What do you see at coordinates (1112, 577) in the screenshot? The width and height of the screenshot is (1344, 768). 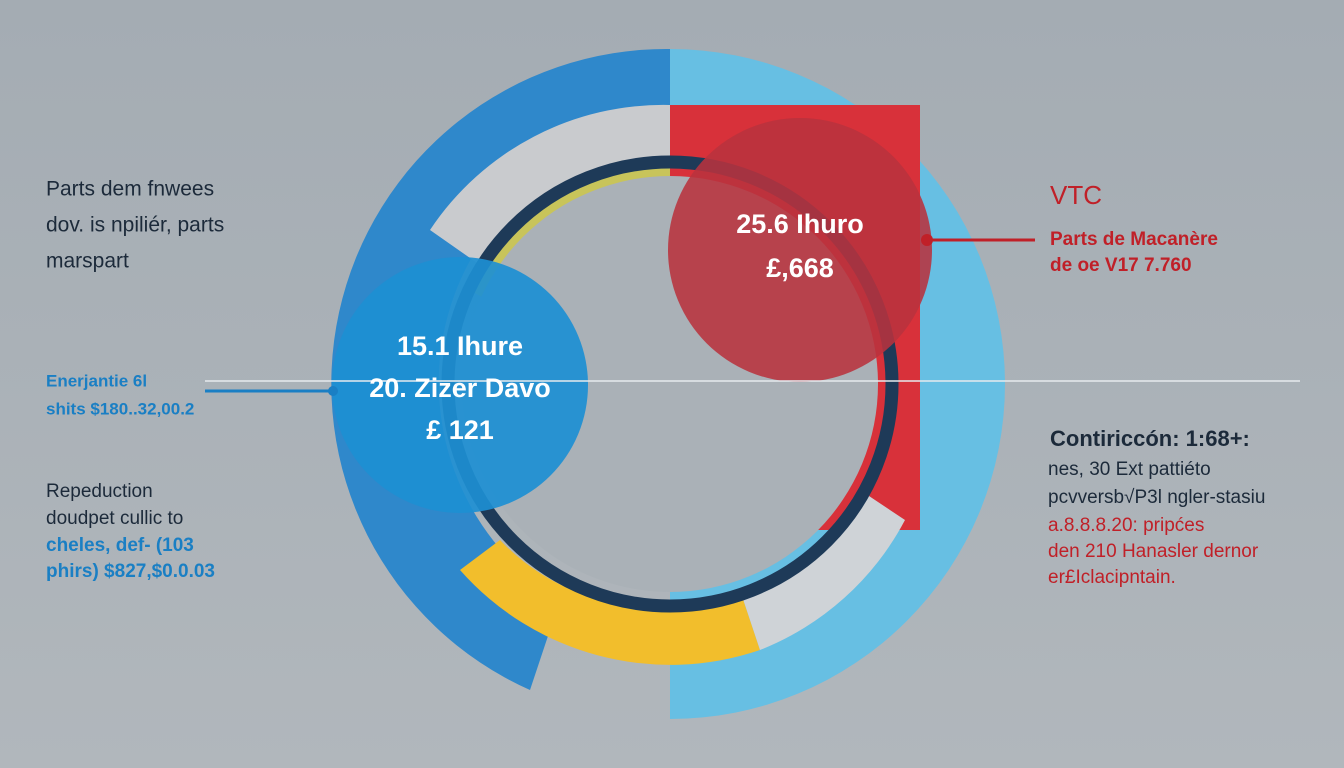 I see `right-red-note: er£Iclacipntain.` at bounding box center [1112, 577].